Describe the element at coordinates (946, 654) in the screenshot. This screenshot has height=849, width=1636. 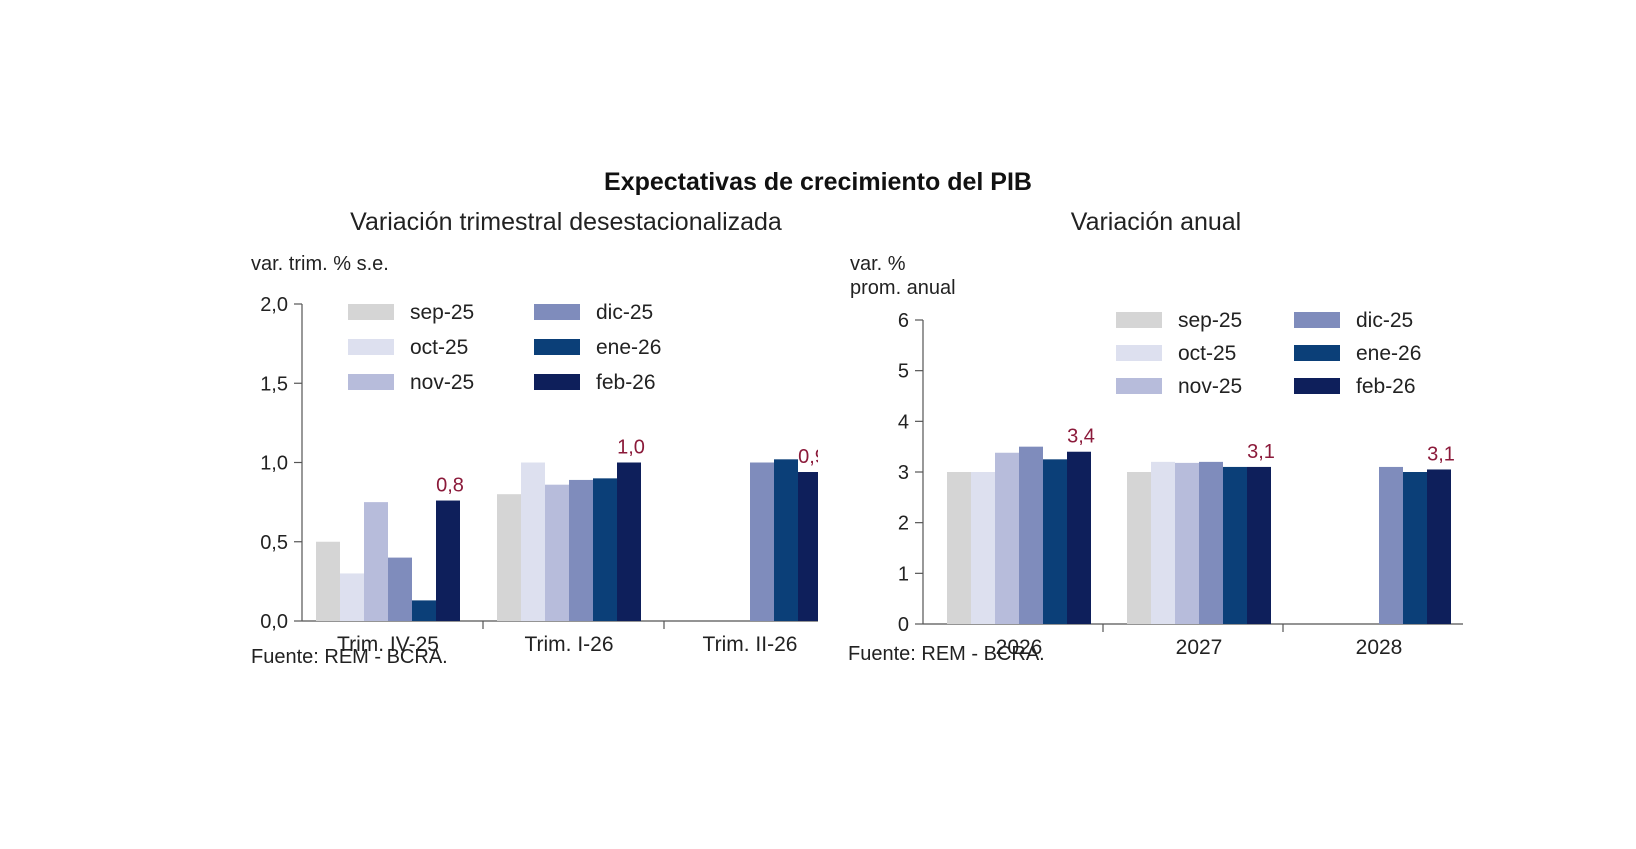
I see `annual-source: Fuente: REM - BCRA.` at that location.